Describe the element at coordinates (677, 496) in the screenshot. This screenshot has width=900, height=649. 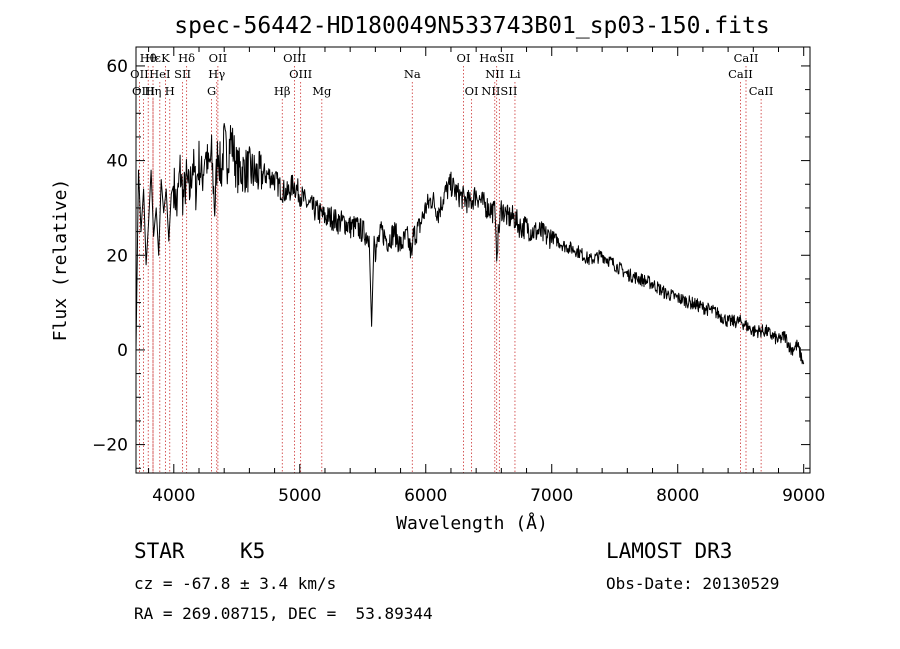
I see `x-tick-label-4: 8000` at that location.